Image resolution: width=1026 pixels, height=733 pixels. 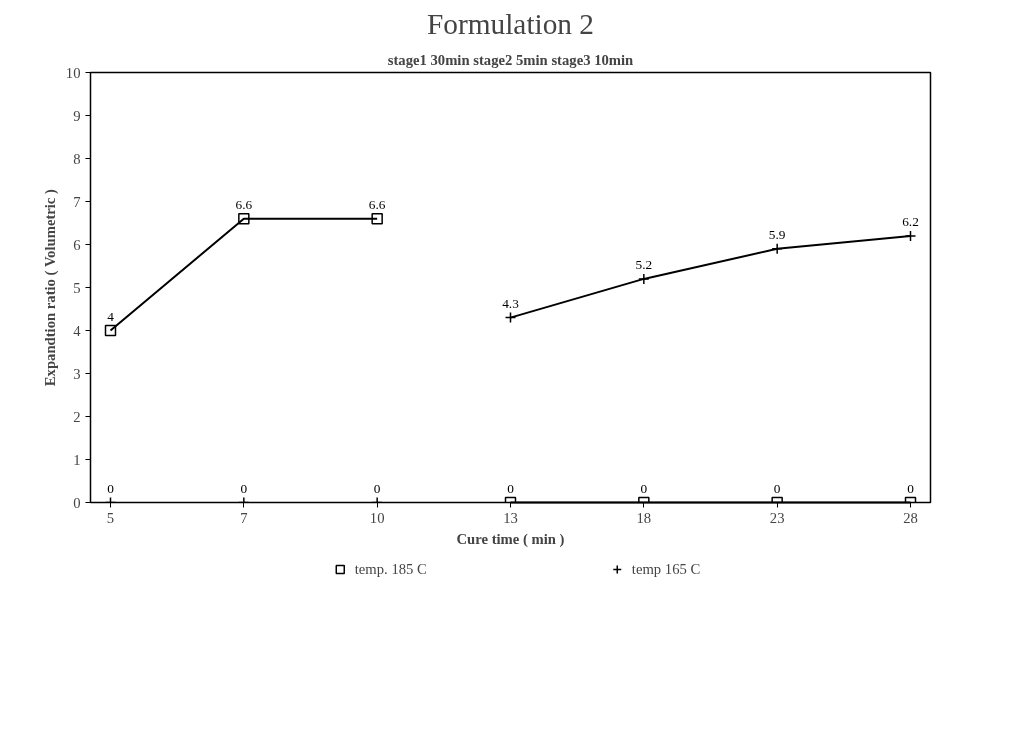 I want to click on data-label: 4, so click(x=111, y=316).